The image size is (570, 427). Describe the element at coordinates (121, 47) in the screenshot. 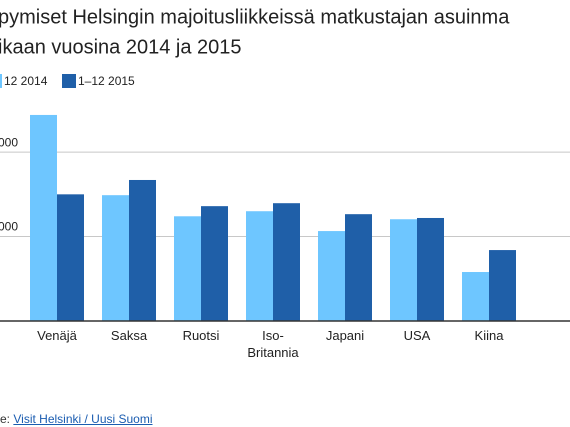

I see `chart-title: ikaan vuosina 2014 ja 2015` at that location.